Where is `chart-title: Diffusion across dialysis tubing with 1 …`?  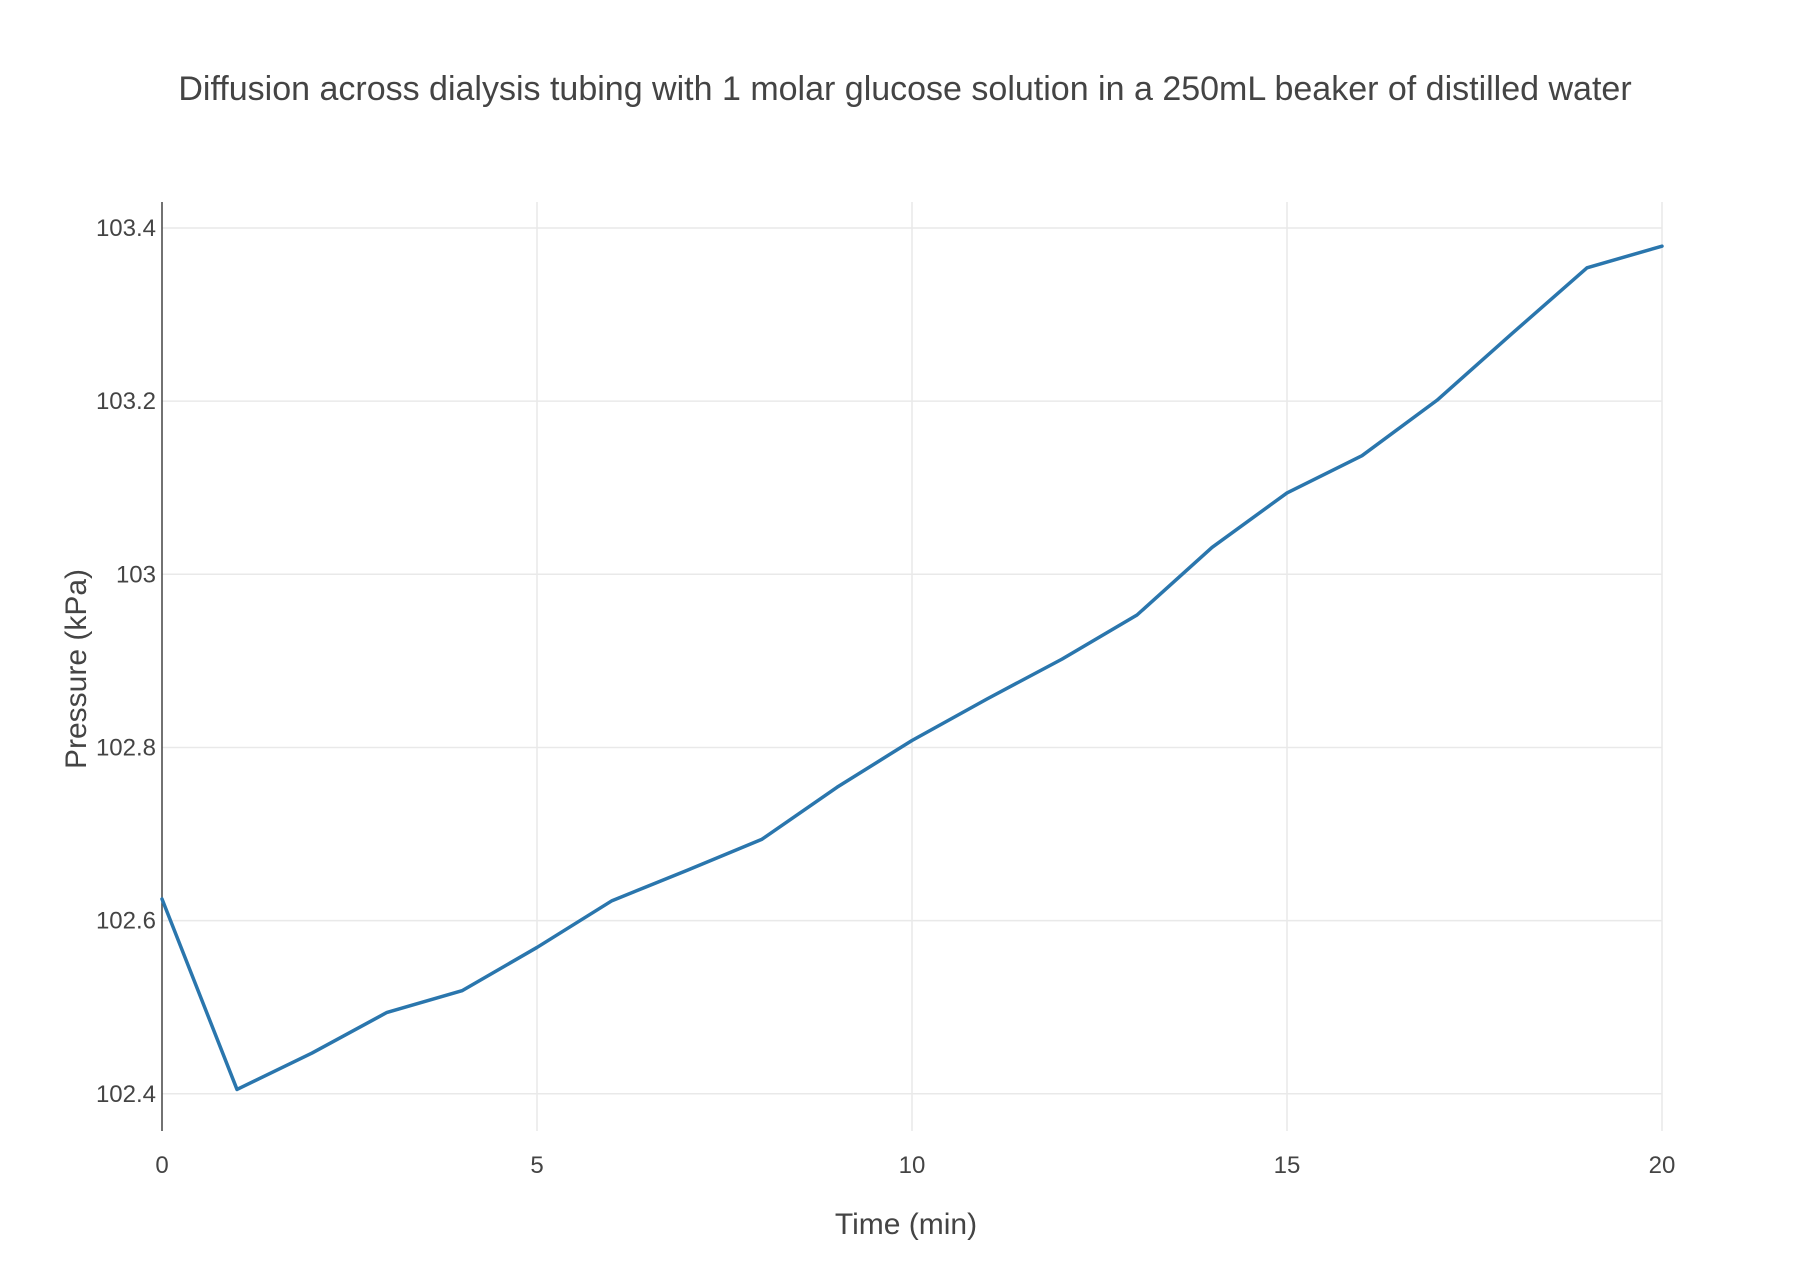
chart-title: Diffusion across dialysis tubing with 1 … is located at coordinates (904, 89).